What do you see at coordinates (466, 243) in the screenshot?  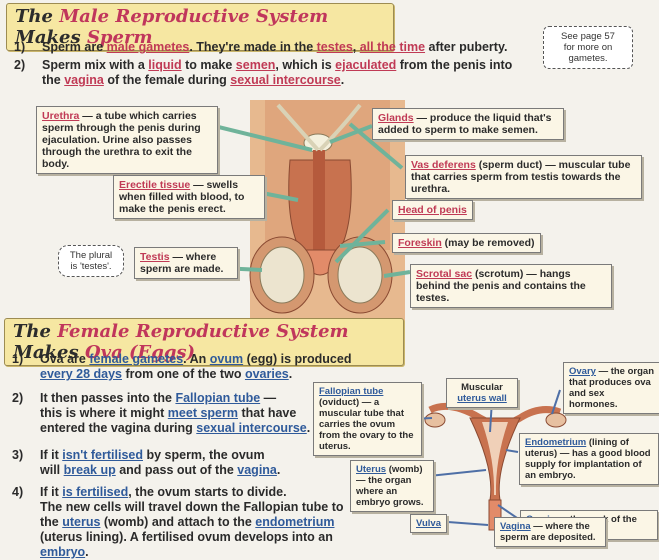 I see `label-foreskin: Foreskin (may be removed)` at bounding box center [466, 243].